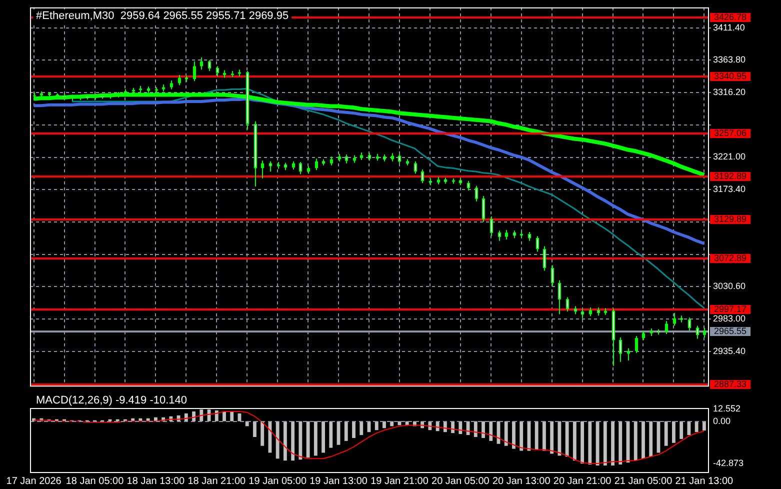  Describe the element at coordinates (722, 421) in the screenshot. I see `y-tick-label: 0.00` at that location.